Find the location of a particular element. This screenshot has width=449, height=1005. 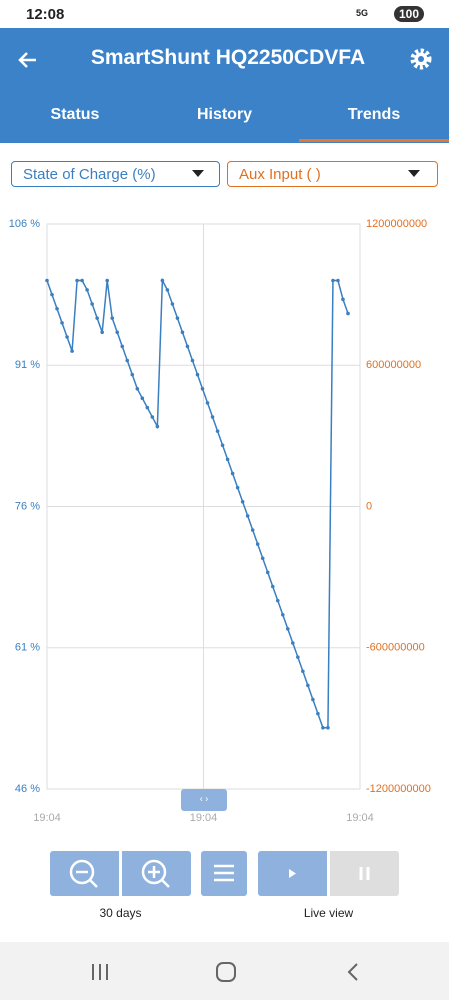

battery: 100 is located at coordinates (409, 14).